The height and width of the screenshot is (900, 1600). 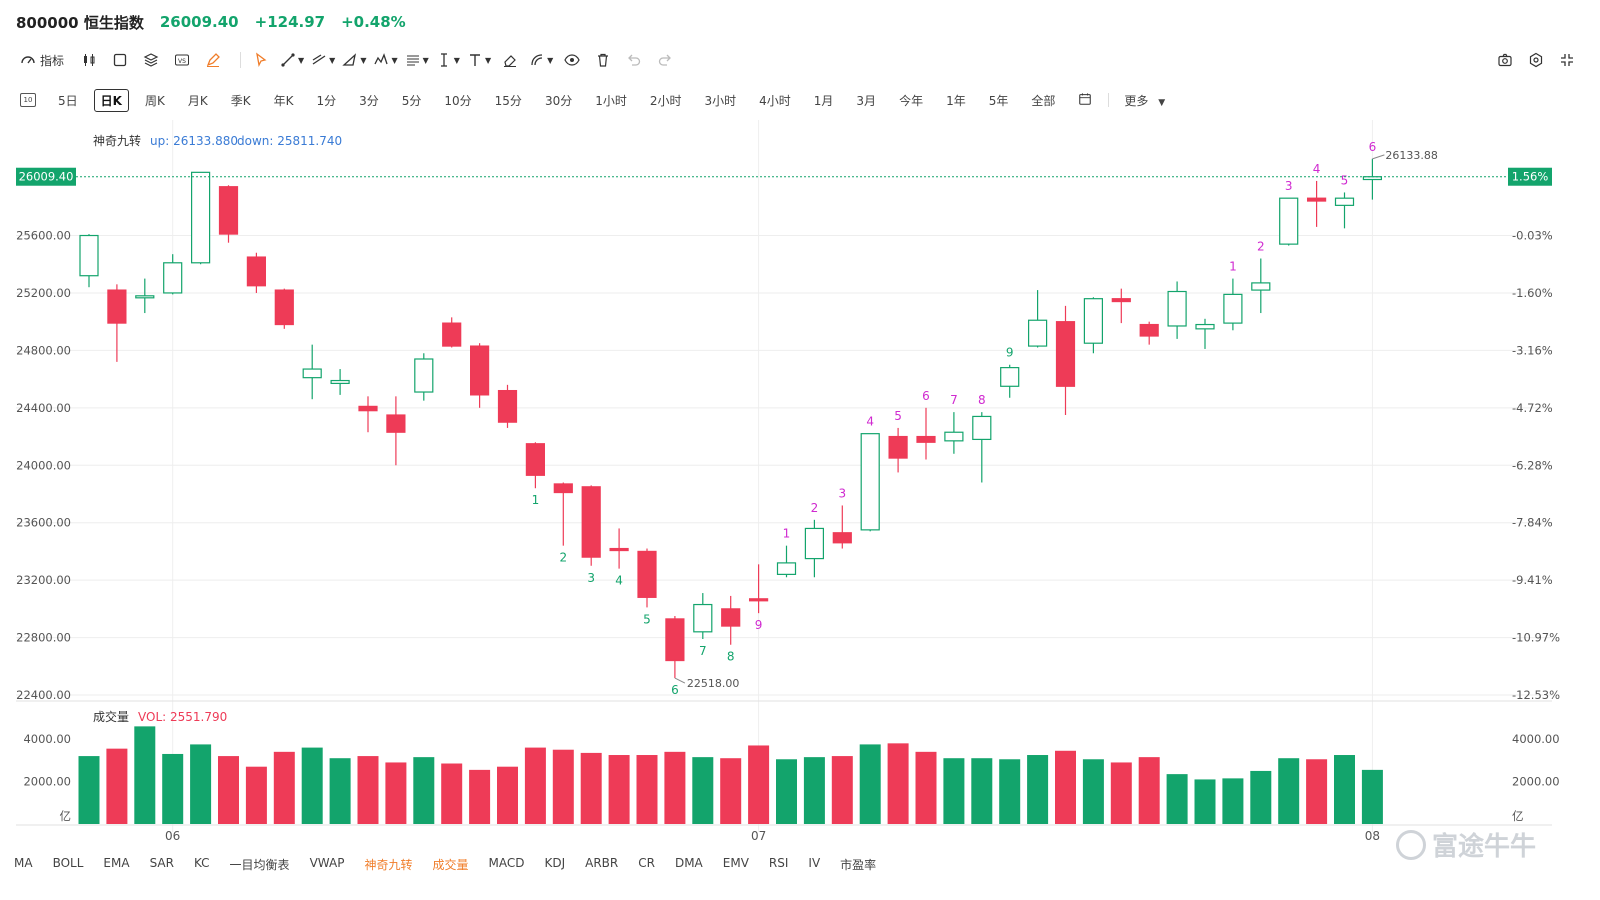 I want to click on candle-type-icon, so click(x=89, y=60).